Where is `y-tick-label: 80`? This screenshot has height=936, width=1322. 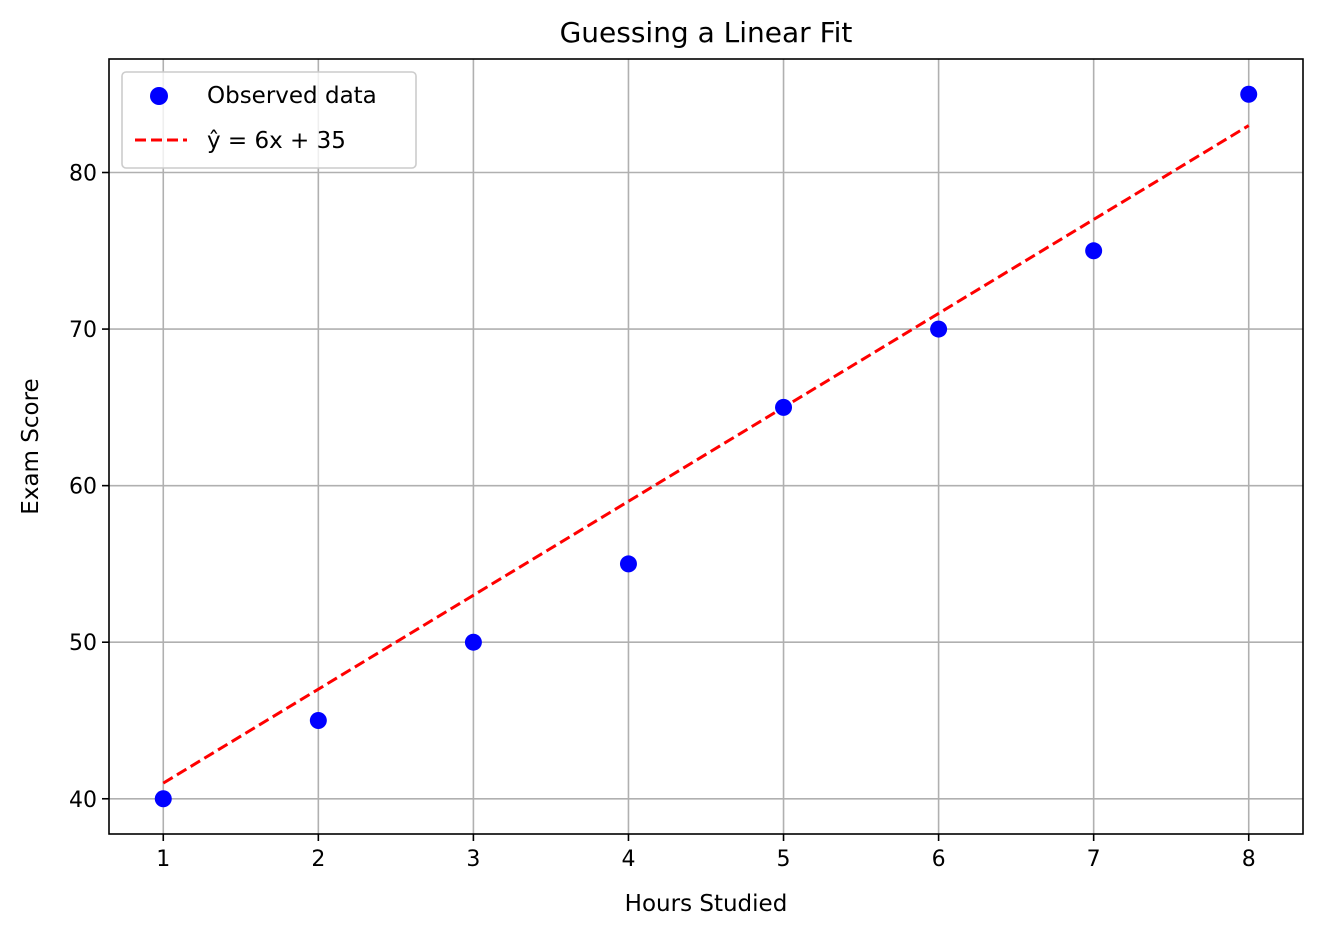
y-tick-label: 80 is located at coordinates (83, 174).